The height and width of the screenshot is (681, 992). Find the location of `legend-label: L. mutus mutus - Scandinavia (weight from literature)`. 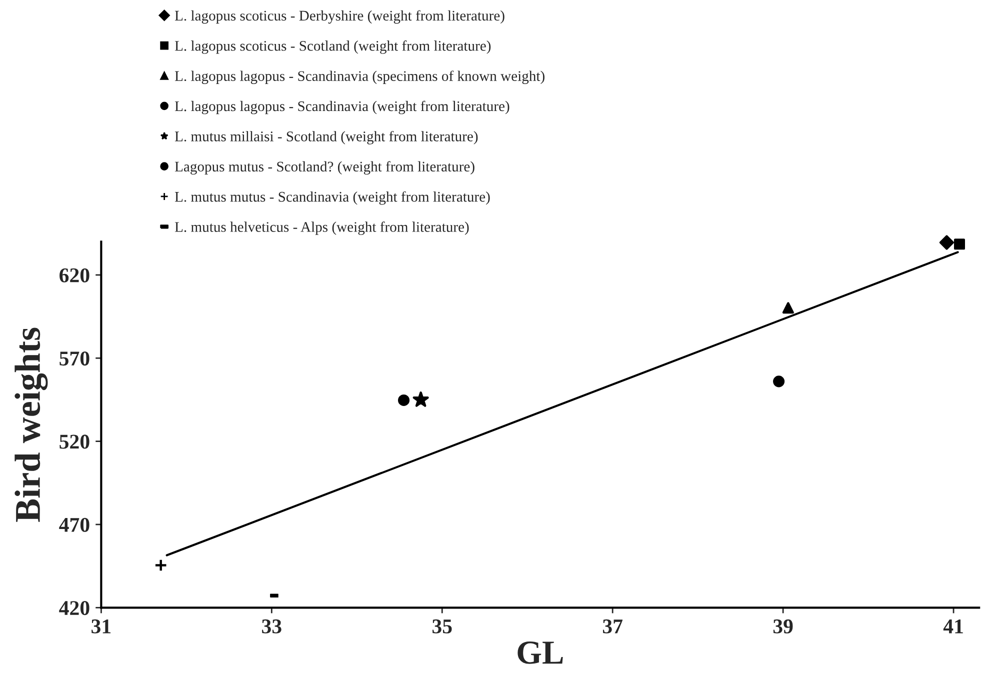

legend-label: L. mutus mutus - Scandinavia (weight from literature) is located at coordinates (332, 198).